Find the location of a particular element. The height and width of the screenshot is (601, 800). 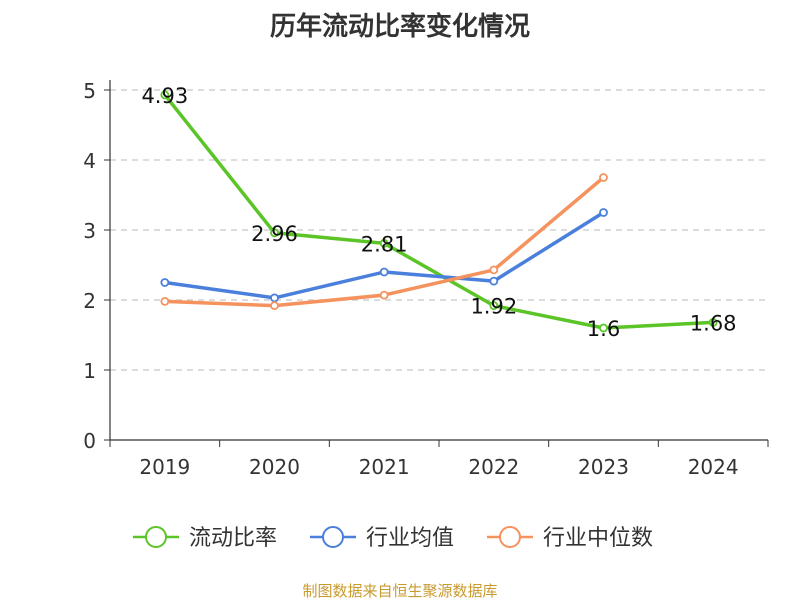

x-tick-label: 2020 is located at coordinates (274, 467).